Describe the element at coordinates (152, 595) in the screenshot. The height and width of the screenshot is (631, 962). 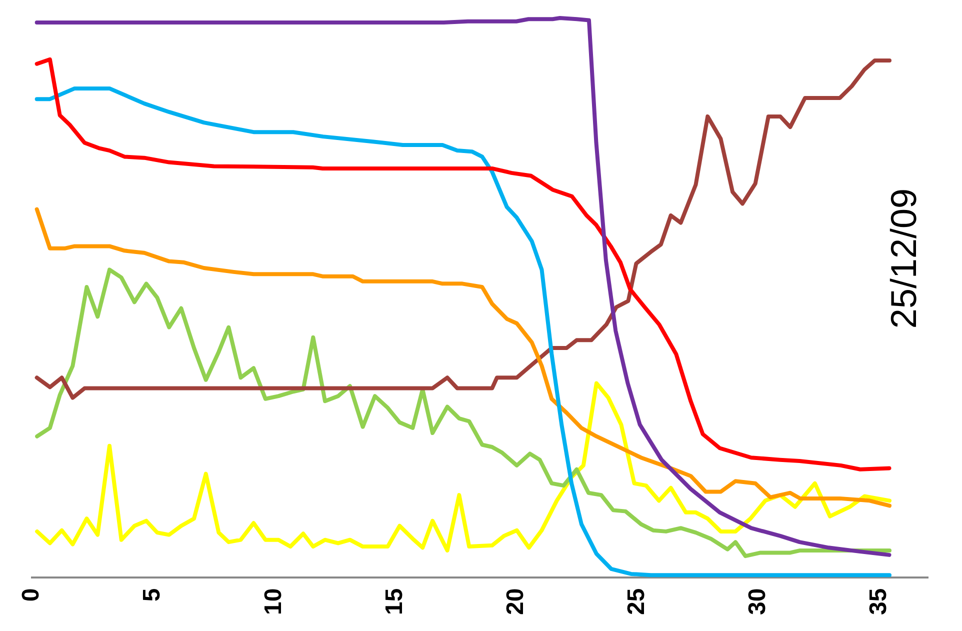
I see `x-tick-label: 5` at that location.